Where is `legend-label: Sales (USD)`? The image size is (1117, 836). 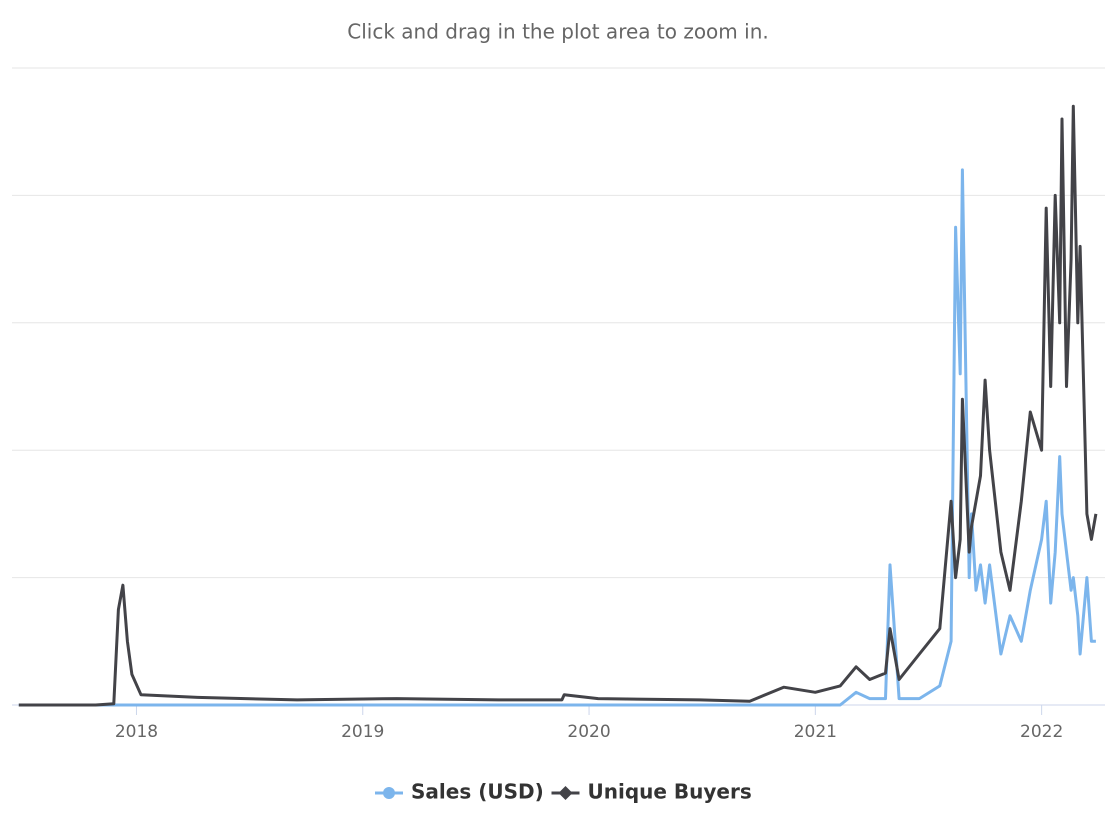
legend-label: Sales (USD) is located at coordinates (477, 792).